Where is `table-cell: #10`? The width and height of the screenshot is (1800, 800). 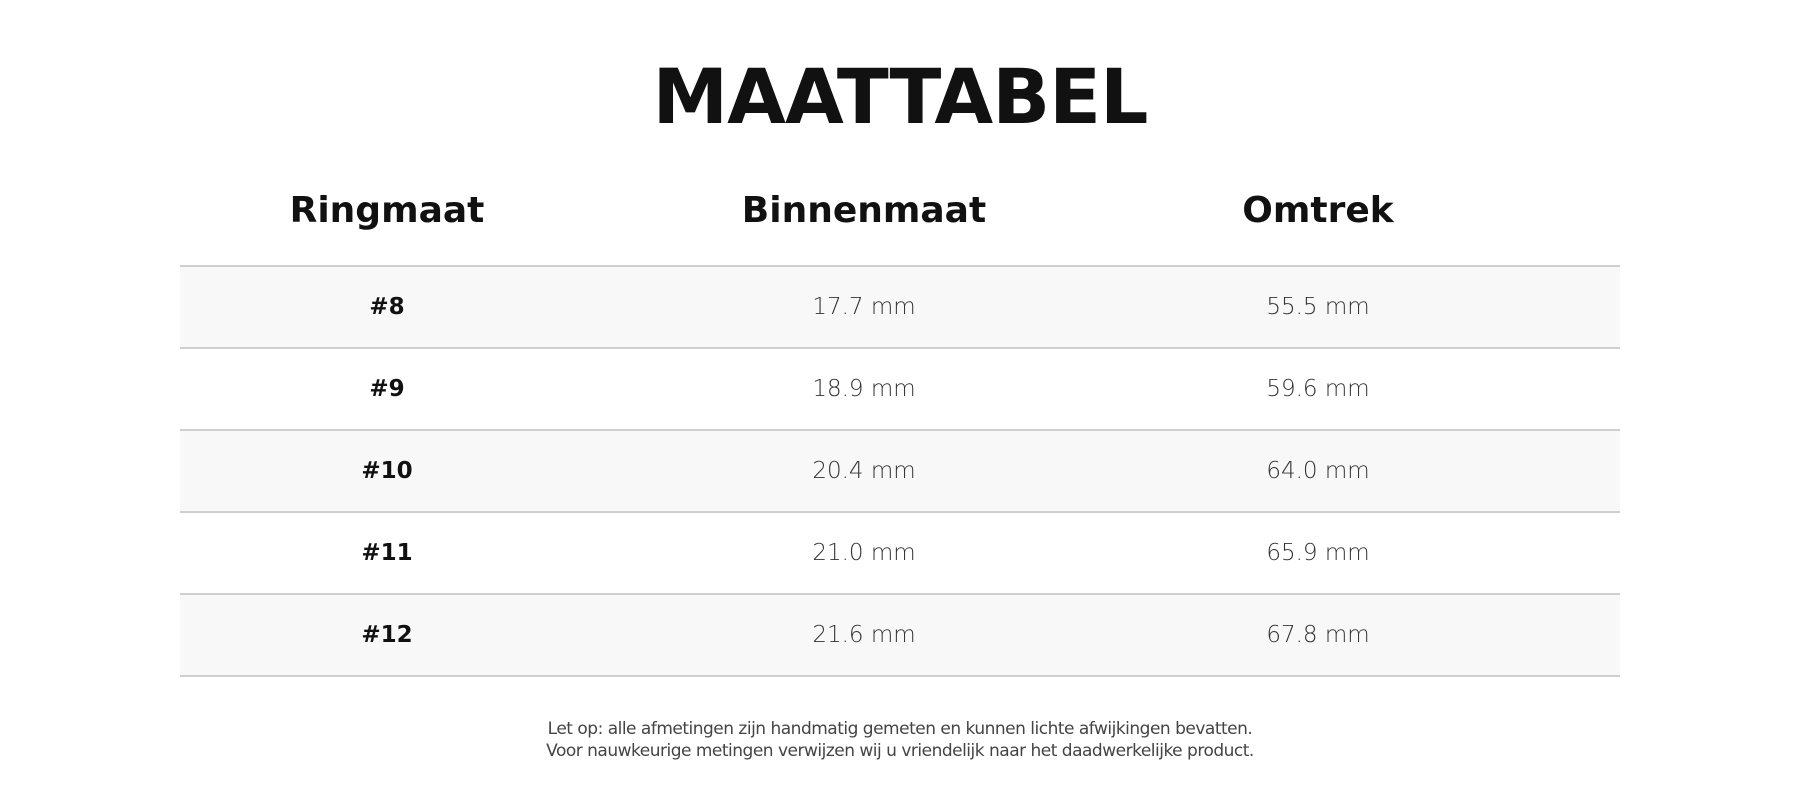
table-cell: #10 is located at coordinates (387, 471).